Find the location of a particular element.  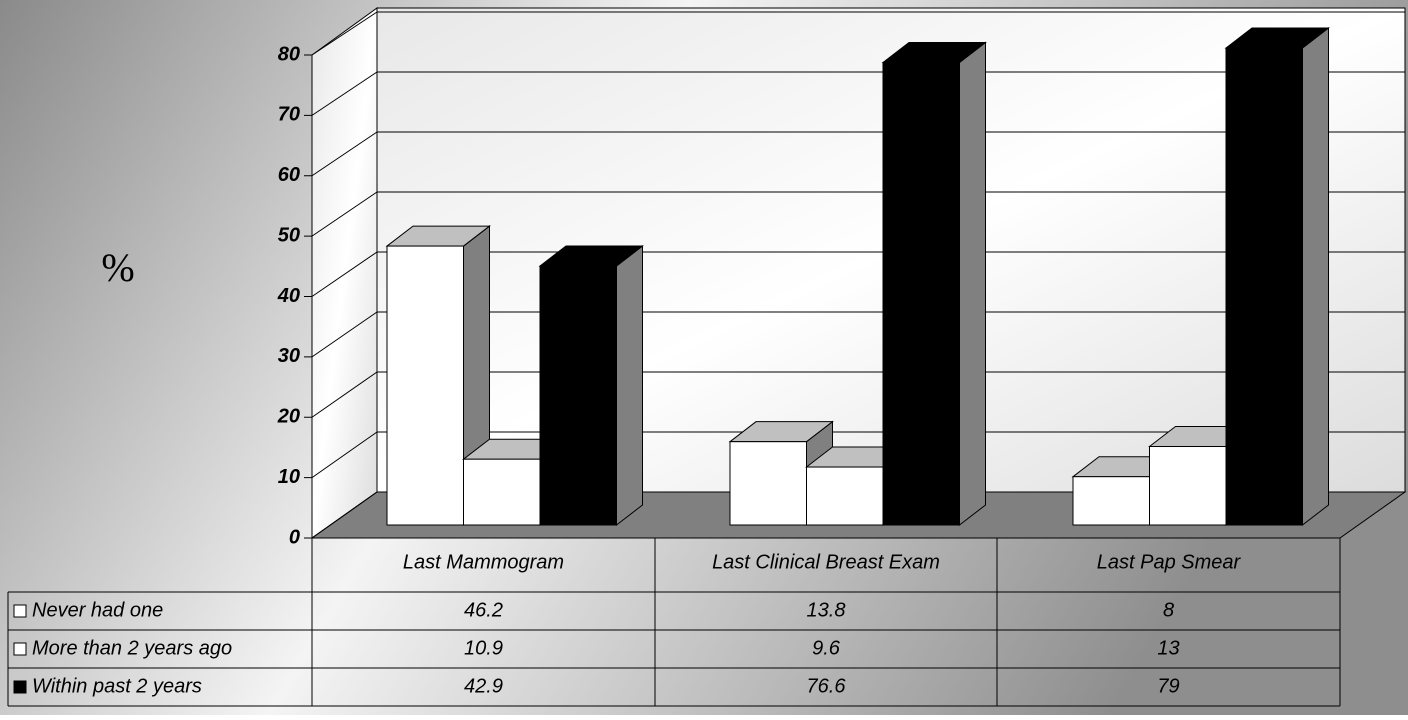

y-tick-label: 40 is located at coordinates (288, 296).